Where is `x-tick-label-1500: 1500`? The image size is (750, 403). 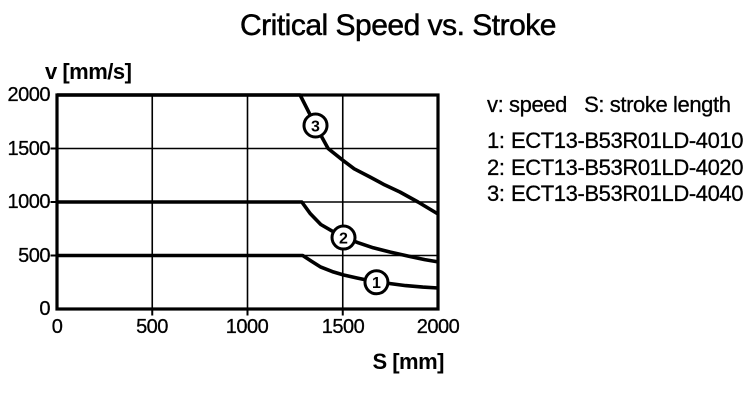
x-tick-label-1500: 1500 is located at coordinates (343, 327).